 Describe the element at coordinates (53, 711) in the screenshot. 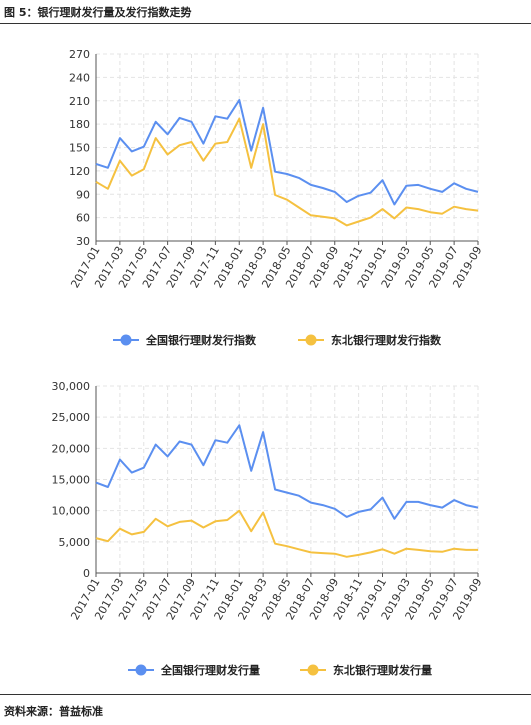

I see `source-note: 资料来源：普益标准` at that location.